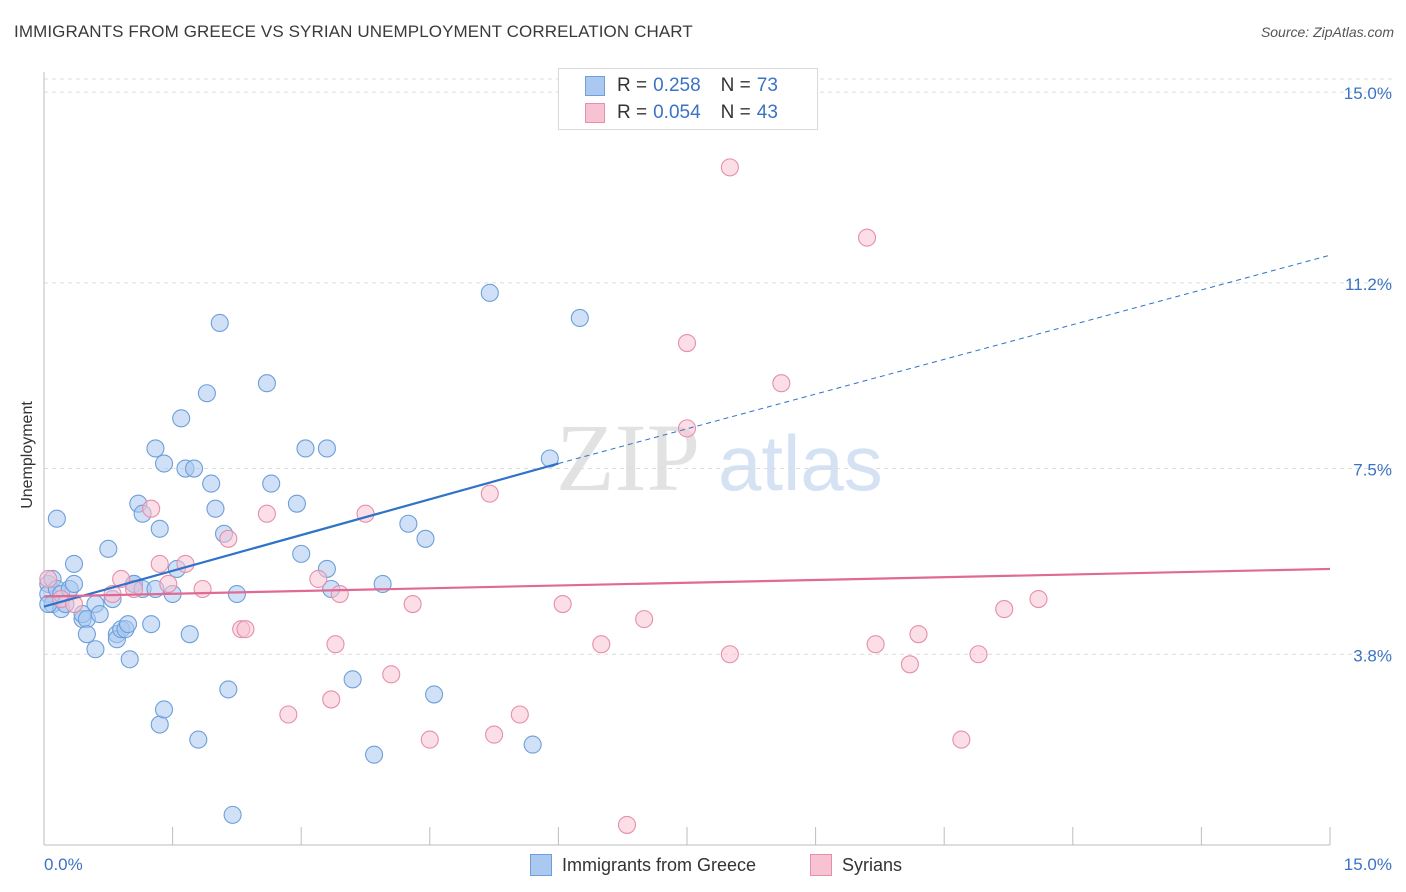 The image size is (1406, 892). What do you see at coordinates (628, 457) in the screenshot?
I see `watermark-zip: ZIP` at bounding box center [628, 457].